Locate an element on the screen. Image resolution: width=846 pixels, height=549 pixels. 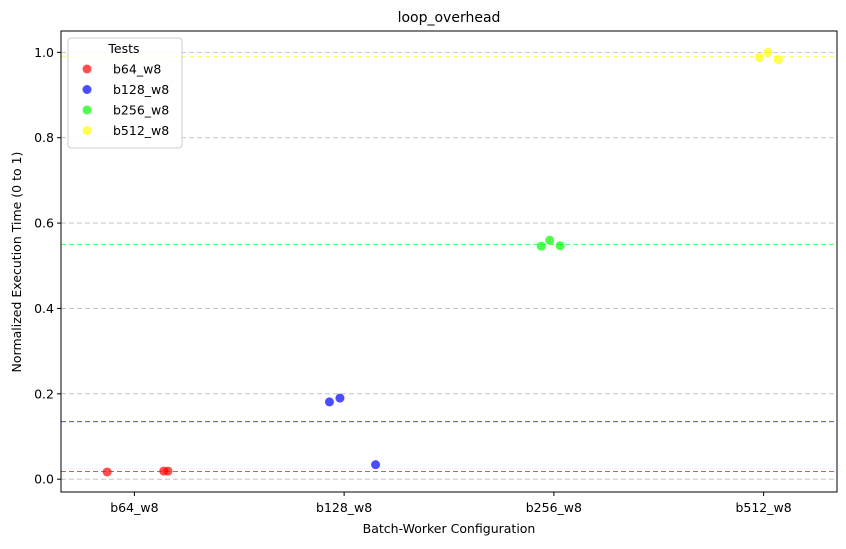
legend: Tests b64_w8 b128_w8 b256_w8 b512_w8 is located at coordinates (125, 93).